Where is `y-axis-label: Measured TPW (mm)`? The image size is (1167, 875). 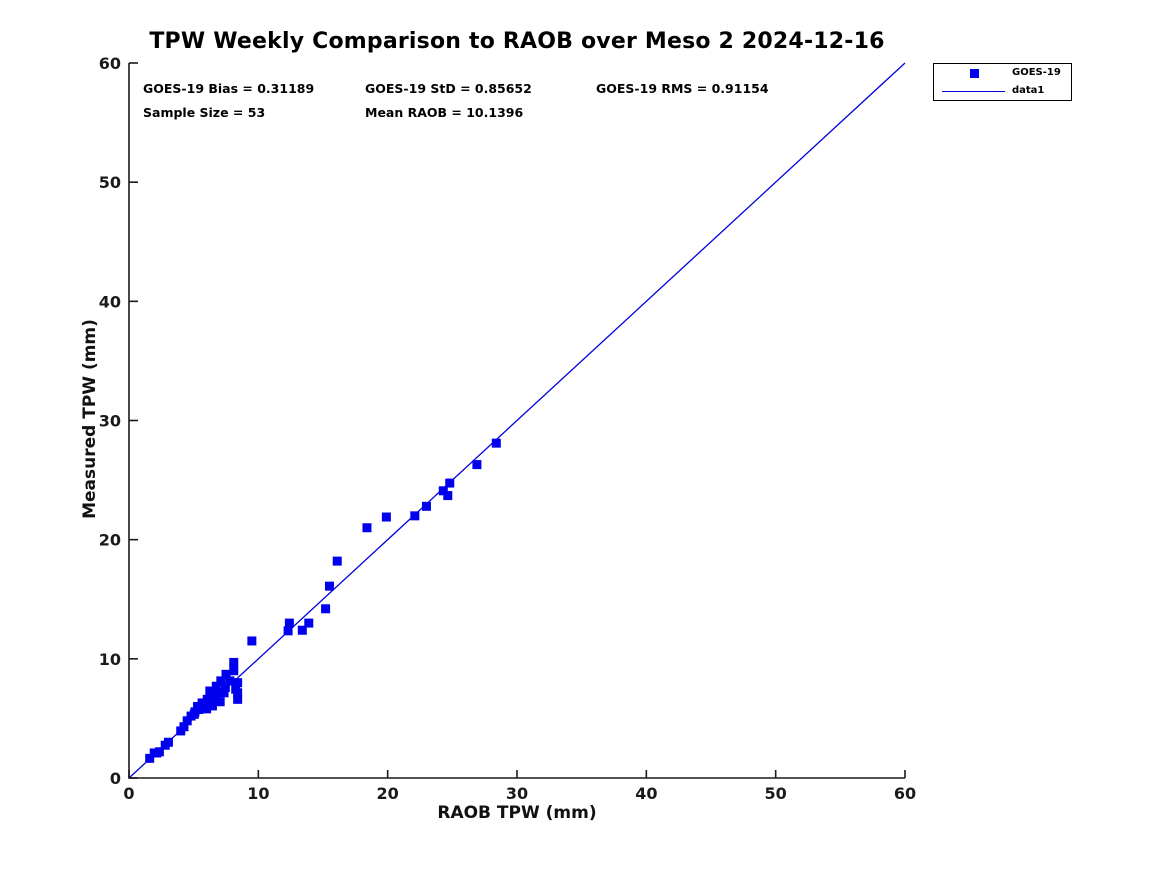 y-axis-label: Measured TPW (mm) is located at coordinates (90, 419).